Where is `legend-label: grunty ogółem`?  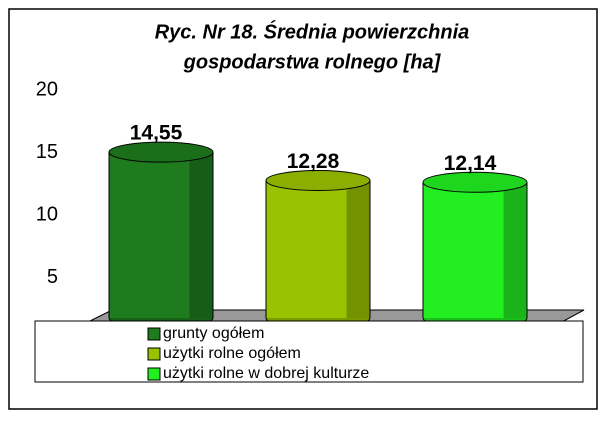
legend-label: grunty ogółem is located at coordinates (213, 333).